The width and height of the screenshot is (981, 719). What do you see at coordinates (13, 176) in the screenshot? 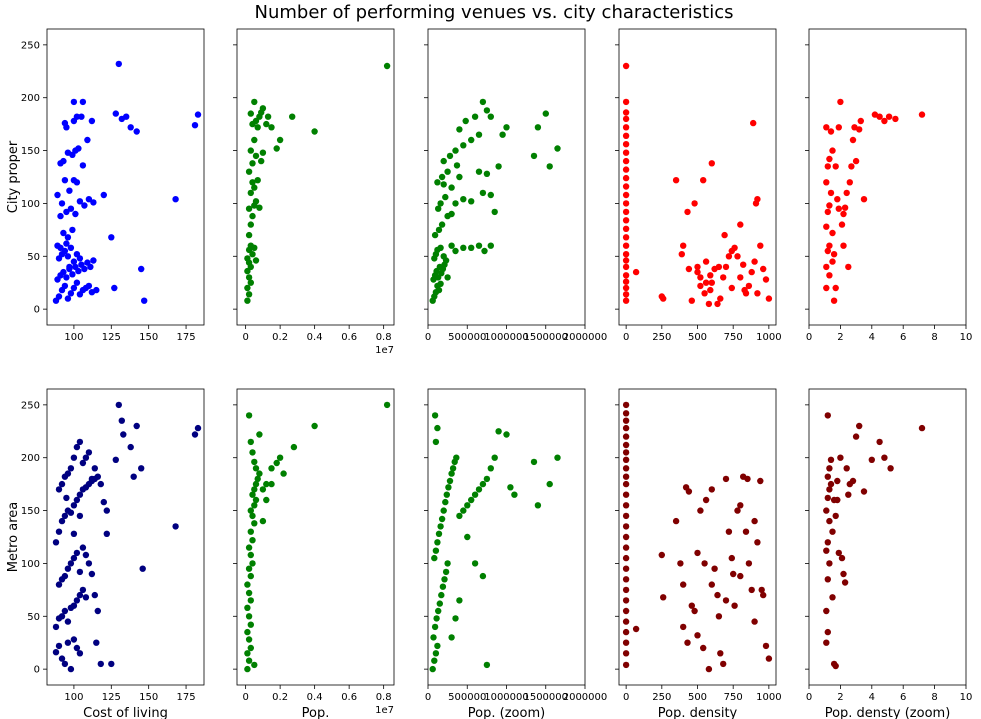
I see `y-axis-label: City proper` at bounding box center [13, 176].